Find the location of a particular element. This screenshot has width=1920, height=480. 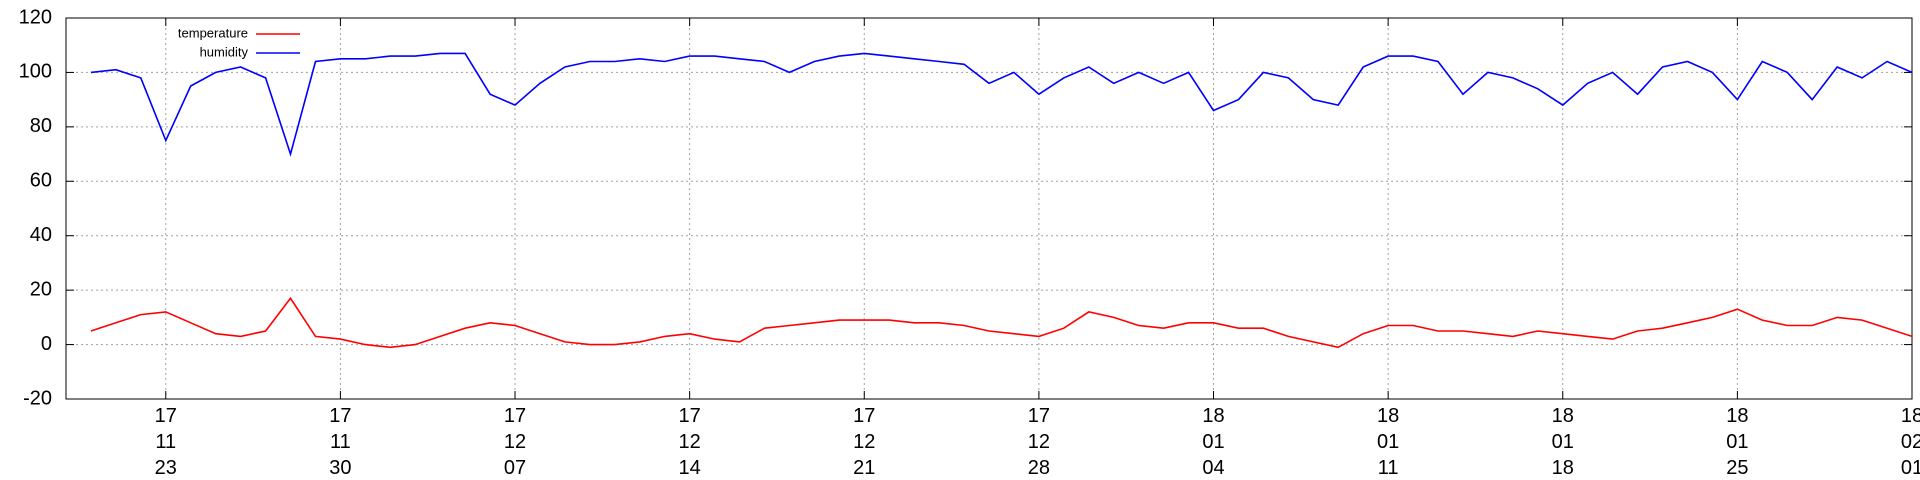

y-tick-label: 40 is located at coordinates (41, 235).